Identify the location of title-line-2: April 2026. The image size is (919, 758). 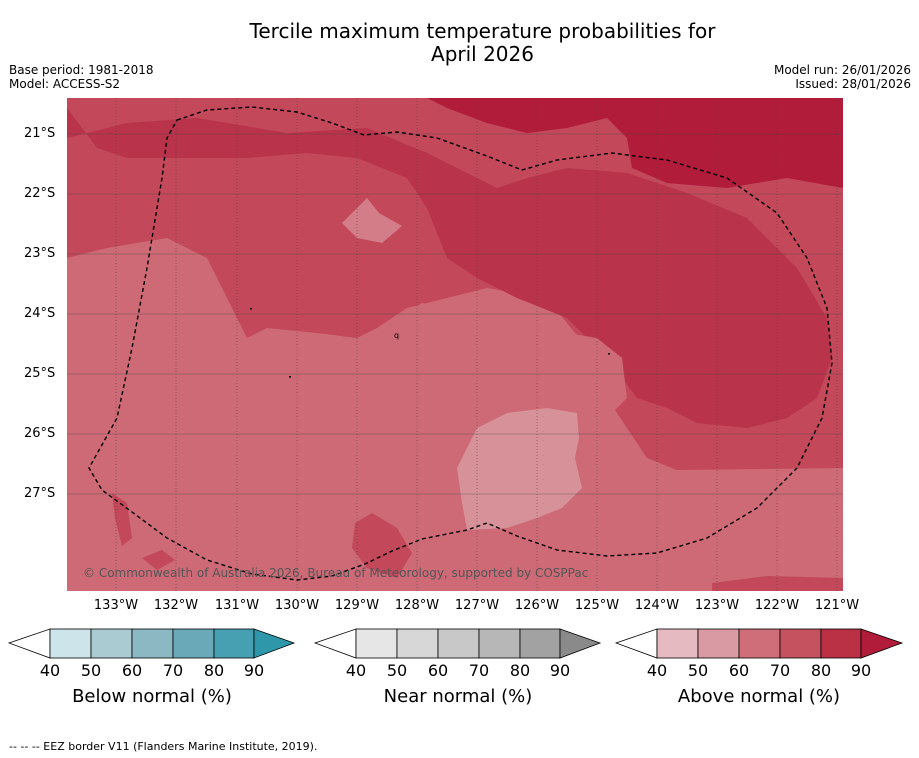
(482, 54).